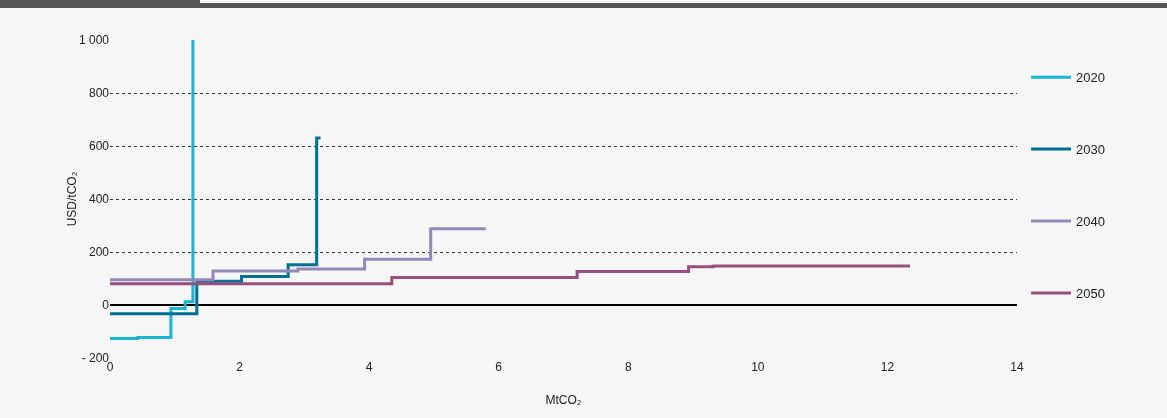 The height and width of the screenshot is (418, 1167). I want to click on x-tick-label: 6, so click(499, 367).